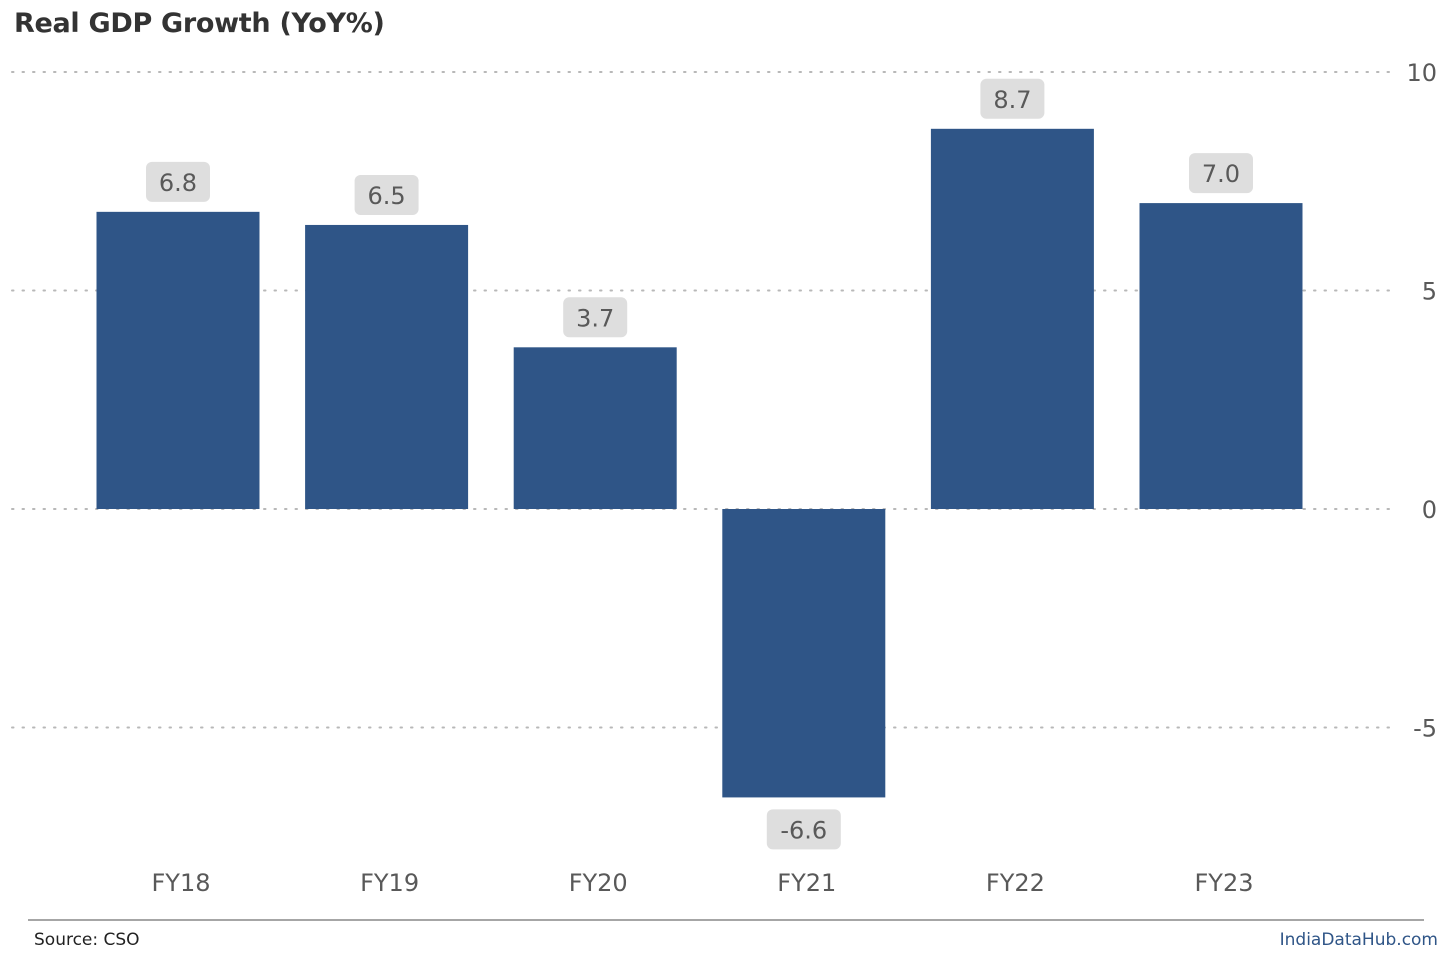  I want to click on data-label: 3.7, so click(595, 318).